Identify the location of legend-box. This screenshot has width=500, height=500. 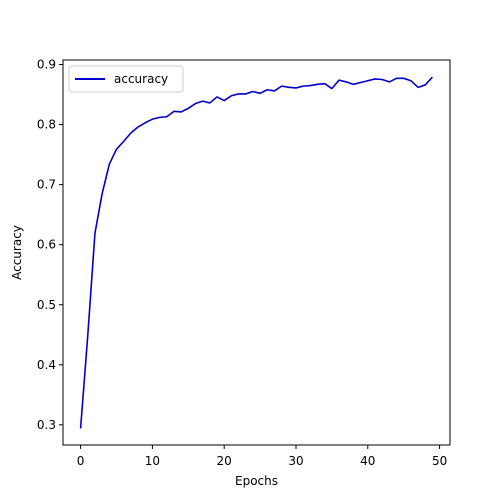
(126, 79).